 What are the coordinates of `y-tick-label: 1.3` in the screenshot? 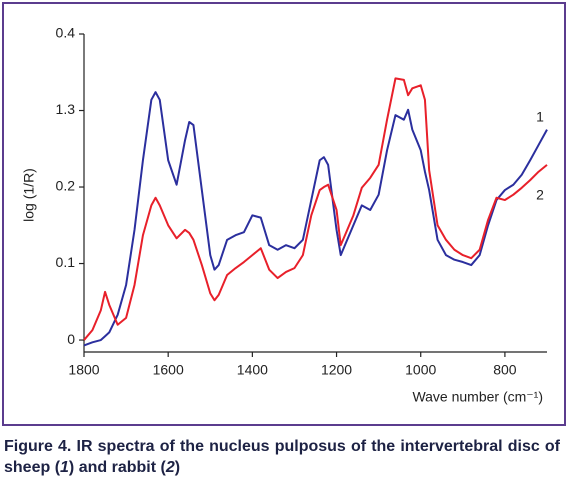 It's located at (66, 109).